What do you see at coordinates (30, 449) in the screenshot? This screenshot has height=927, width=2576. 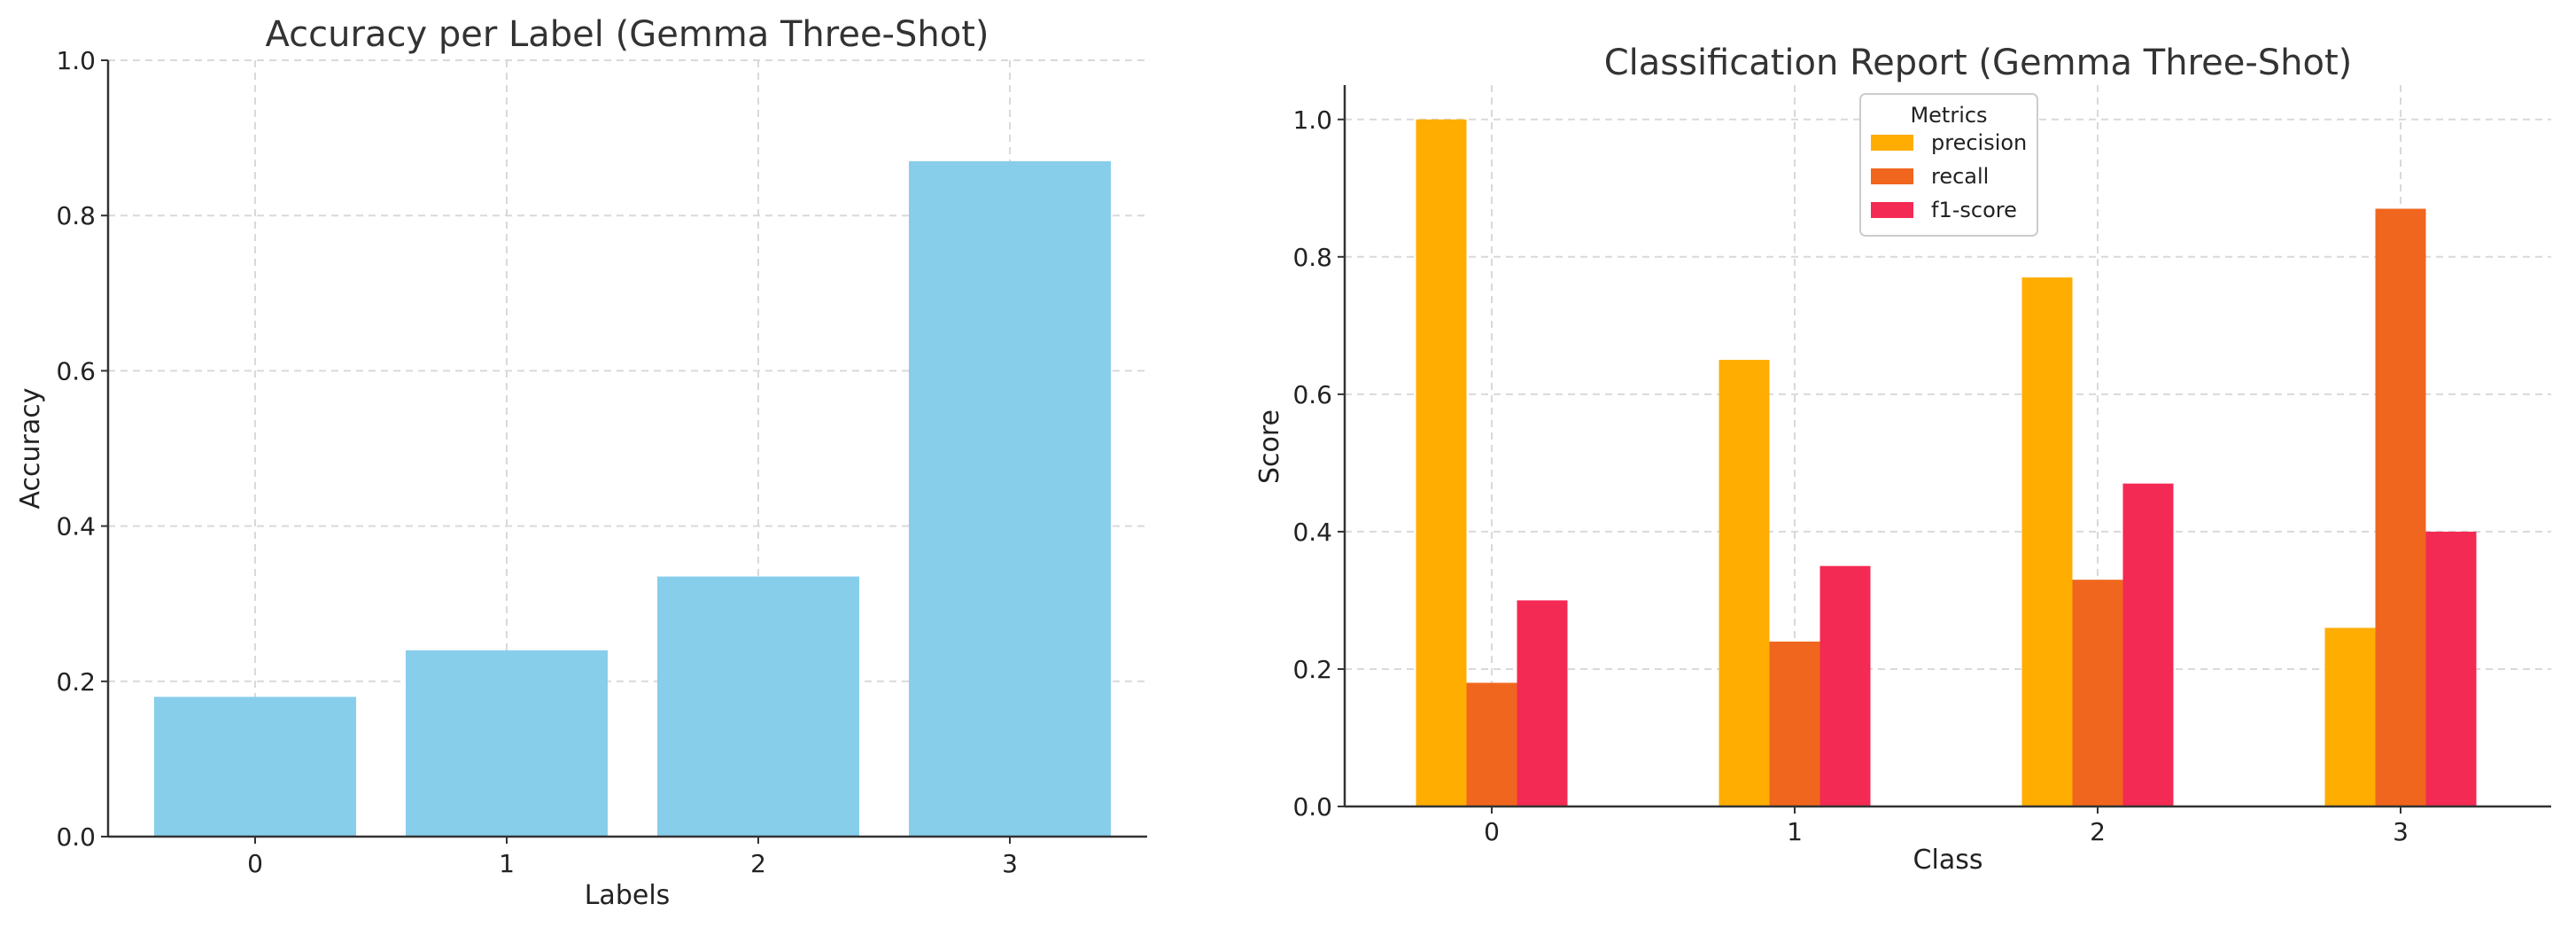 I see `accuracy-y-axis-label: Accuracy` at bounding box center [30, 449].